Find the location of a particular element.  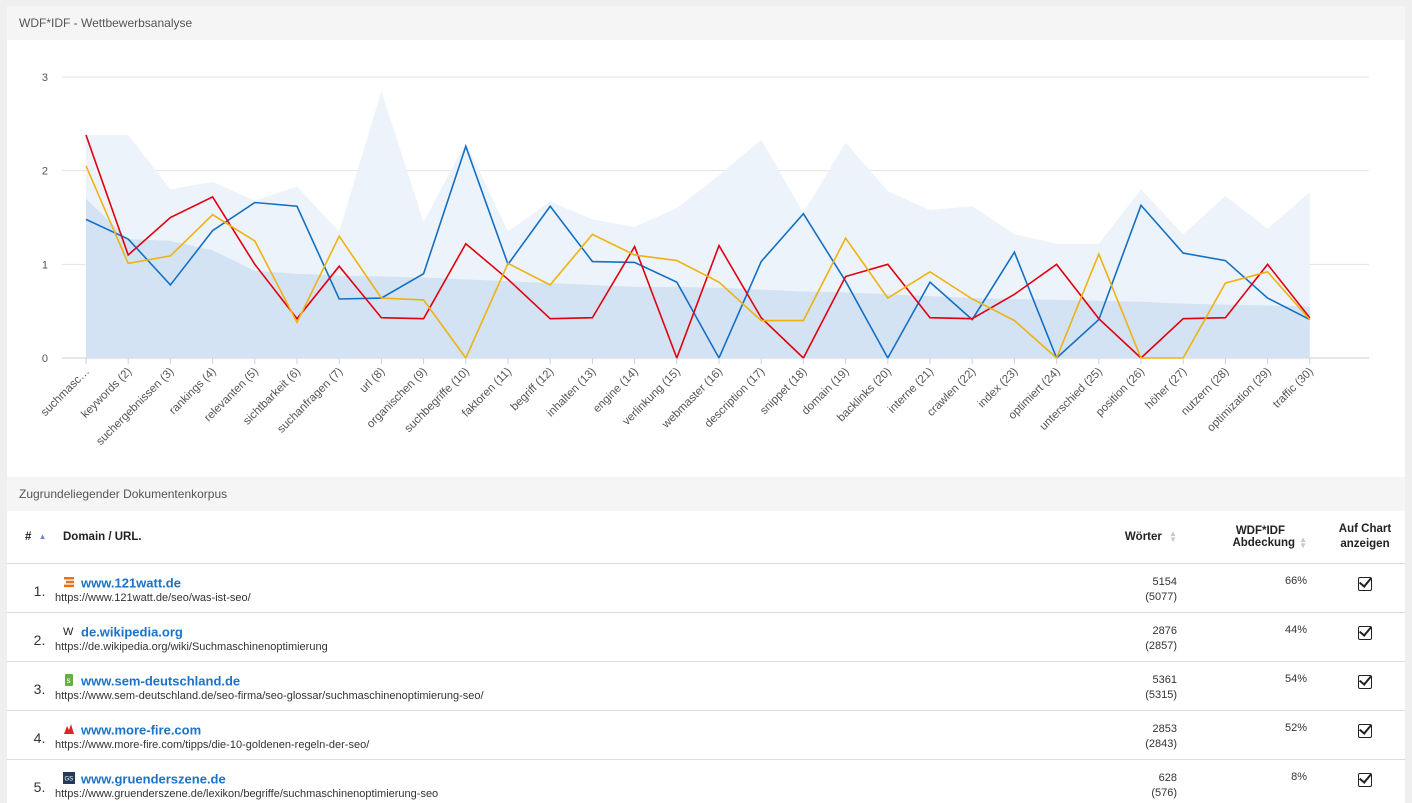

word-count: 628 is located at coordinates (1167, 777).